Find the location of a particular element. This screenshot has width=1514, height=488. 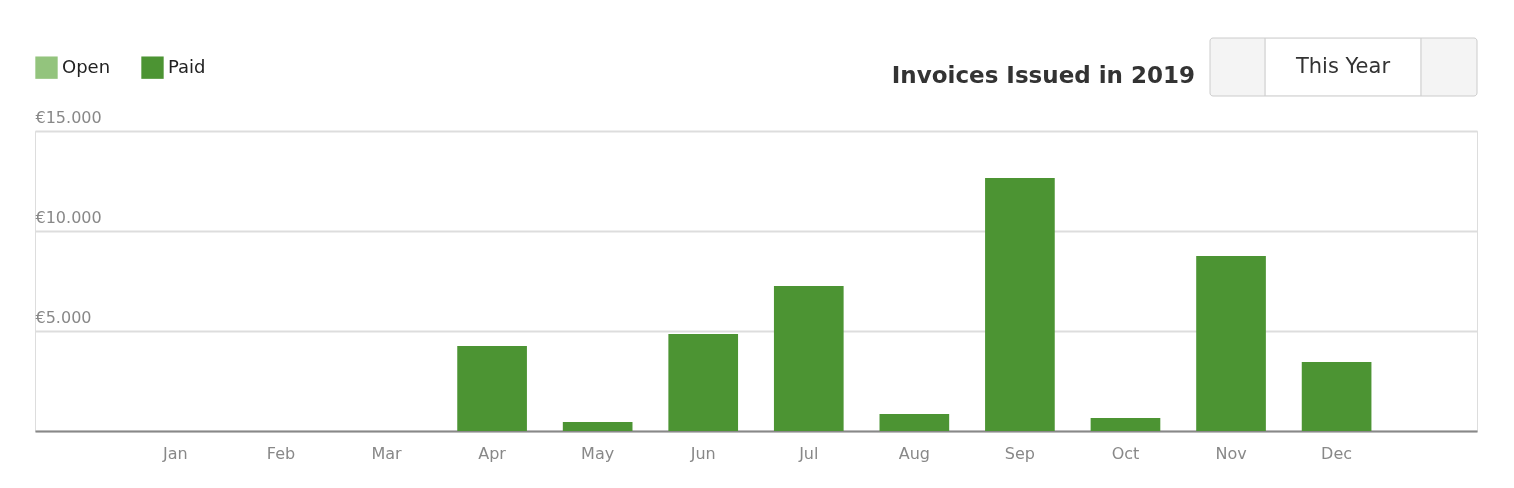

x-tick-label: Nov is located at coordinates (1231, 453).